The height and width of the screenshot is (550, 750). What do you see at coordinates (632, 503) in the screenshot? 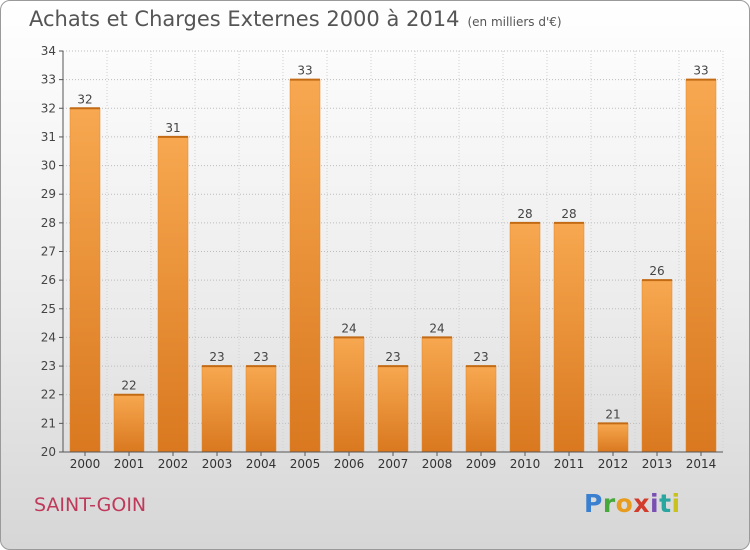
I see `proxiti-logo: Proxiti` at bounding box center [632, 503].